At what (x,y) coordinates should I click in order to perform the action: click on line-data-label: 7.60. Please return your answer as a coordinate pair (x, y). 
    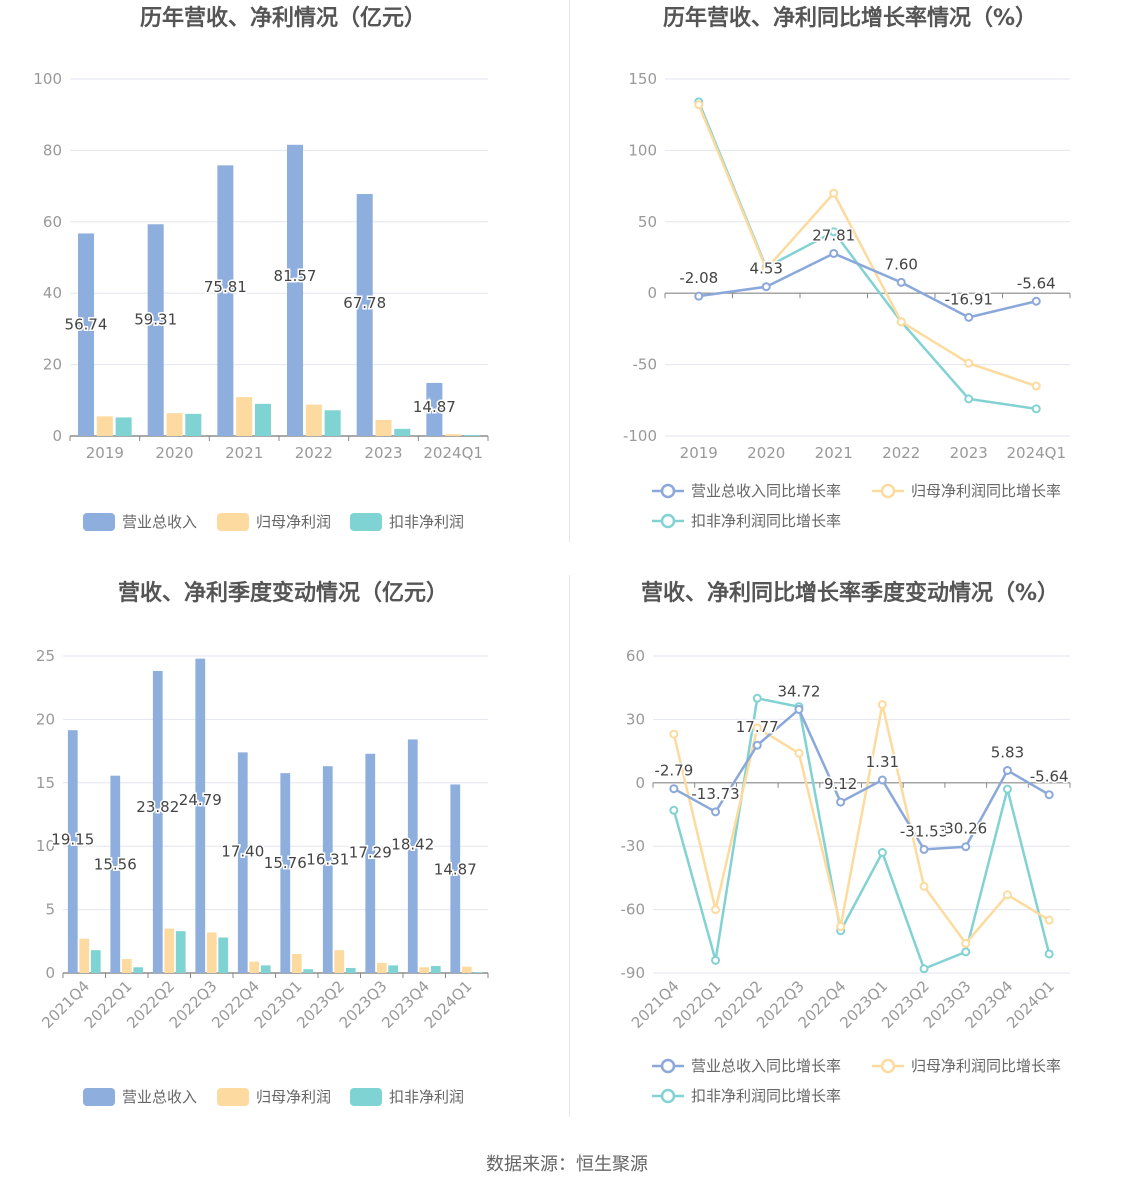
    Looking at the image, I should click on (901, 264).